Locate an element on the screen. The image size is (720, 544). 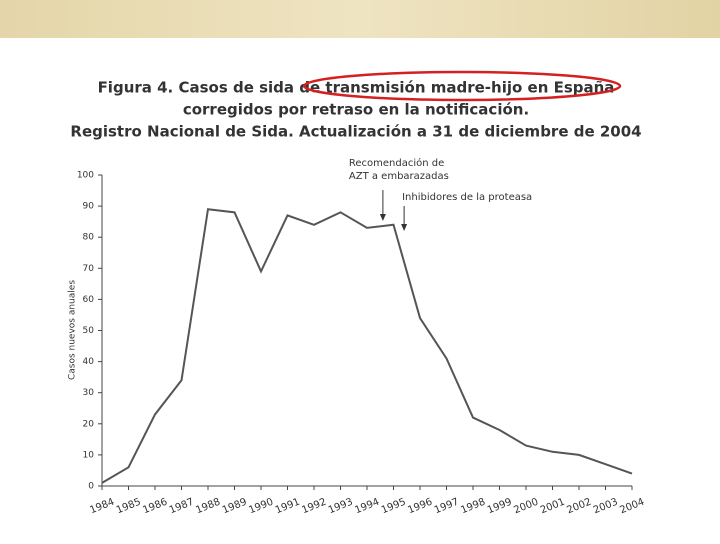
x-tick-label: 1995 is located at coordinates (394, 507).